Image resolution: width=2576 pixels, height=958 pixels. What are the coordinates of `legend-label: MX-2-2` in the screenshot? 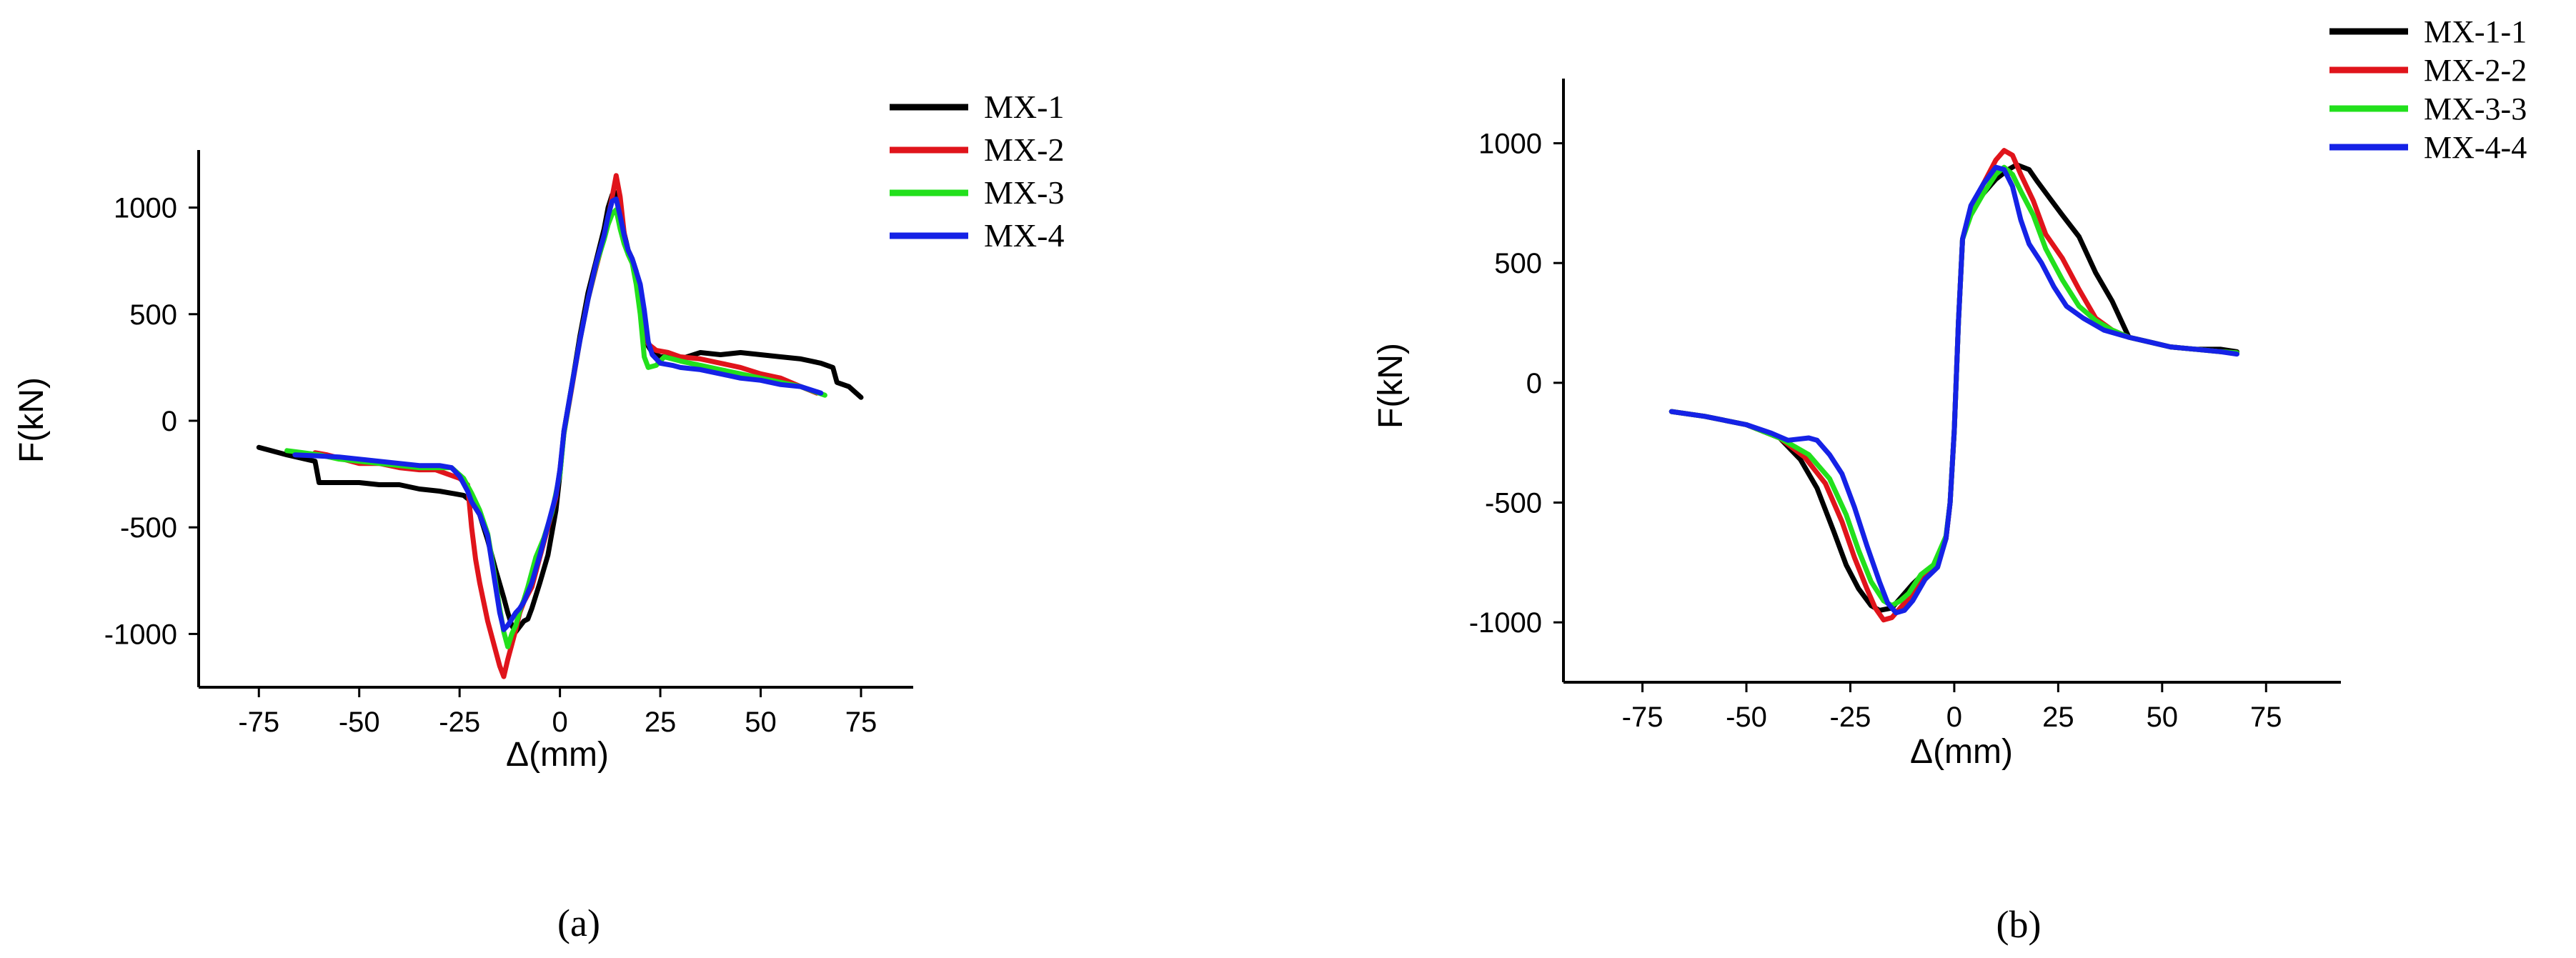 It's located at (2475, 70).